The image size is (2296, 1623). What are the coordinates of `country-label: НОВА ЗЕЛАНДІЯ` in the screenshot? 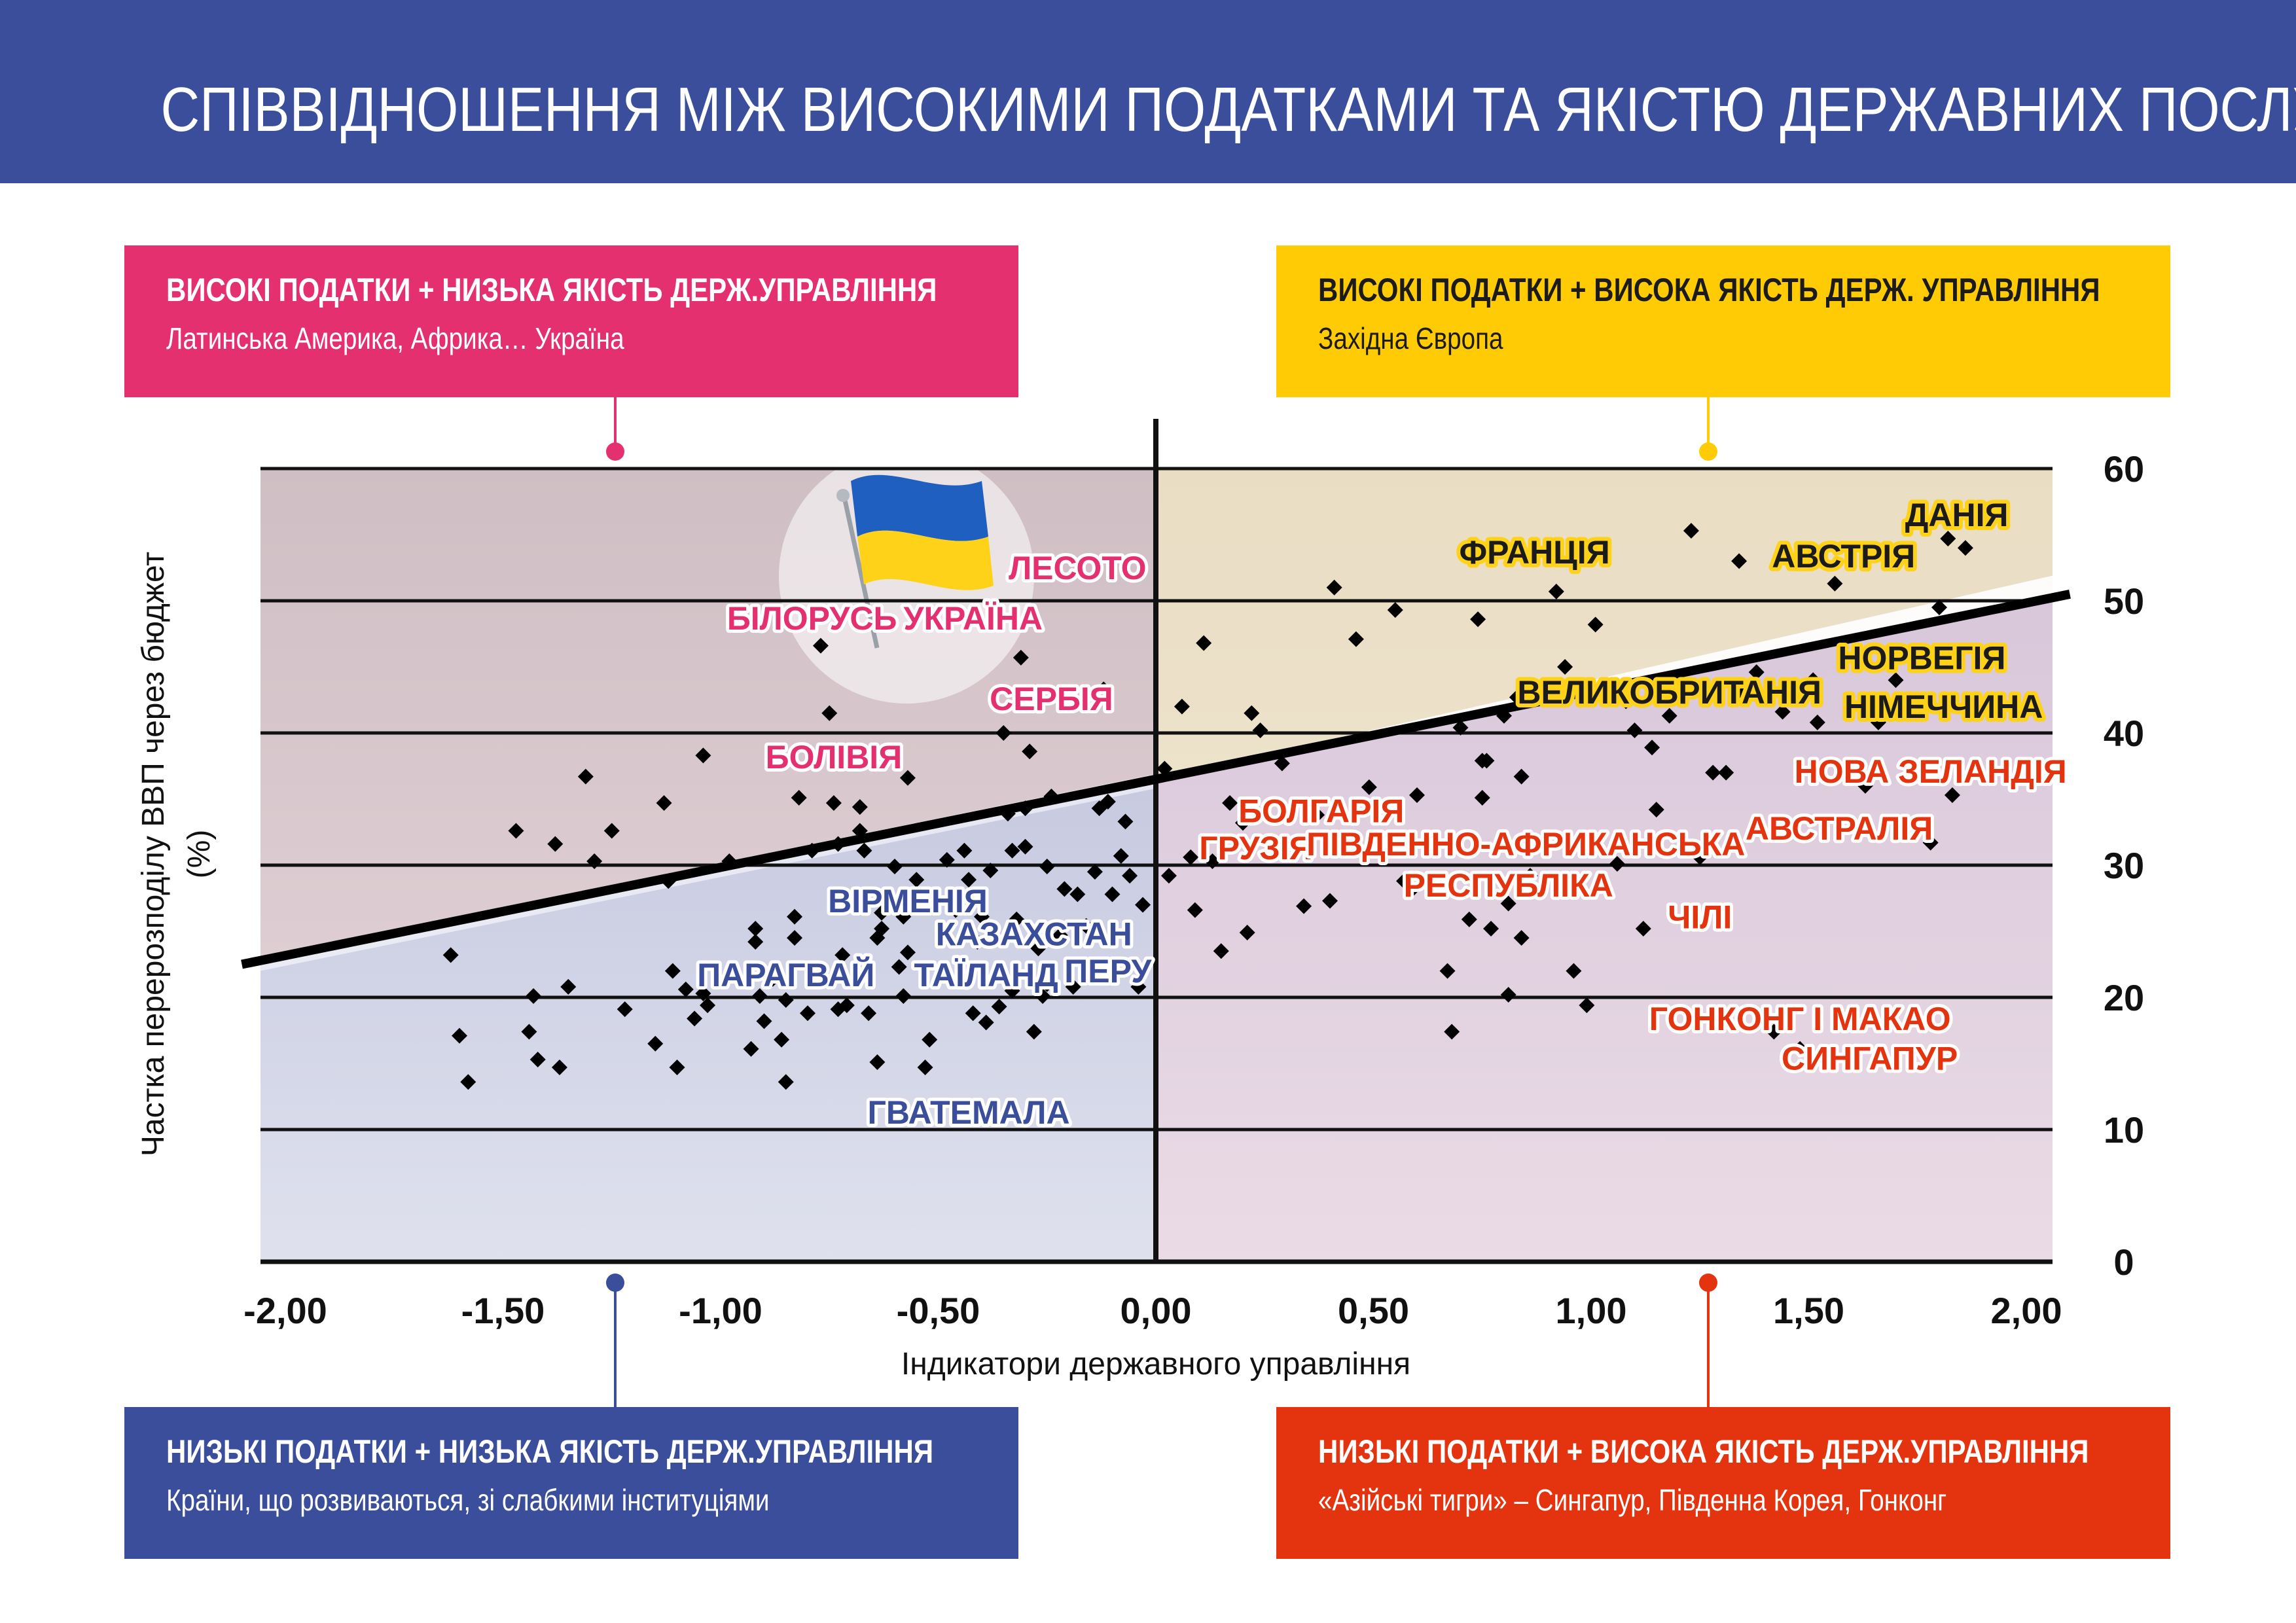 It's located at (1931, 771).